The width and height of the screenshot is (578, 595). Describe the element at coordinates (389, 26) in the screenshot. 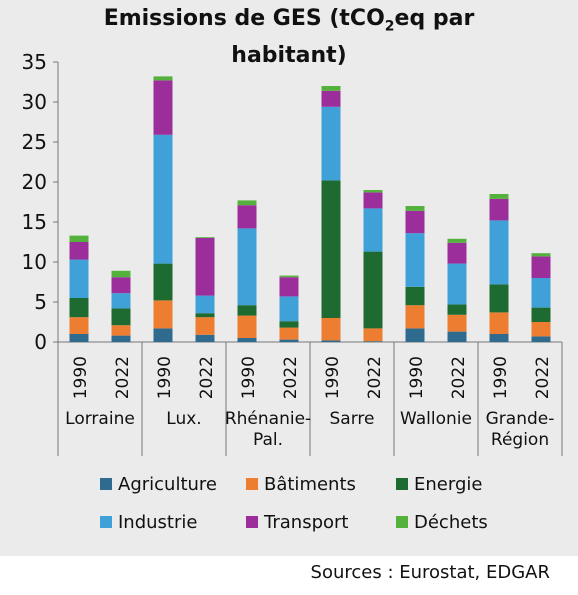

I see `chart-title-sub: 2` at that location.